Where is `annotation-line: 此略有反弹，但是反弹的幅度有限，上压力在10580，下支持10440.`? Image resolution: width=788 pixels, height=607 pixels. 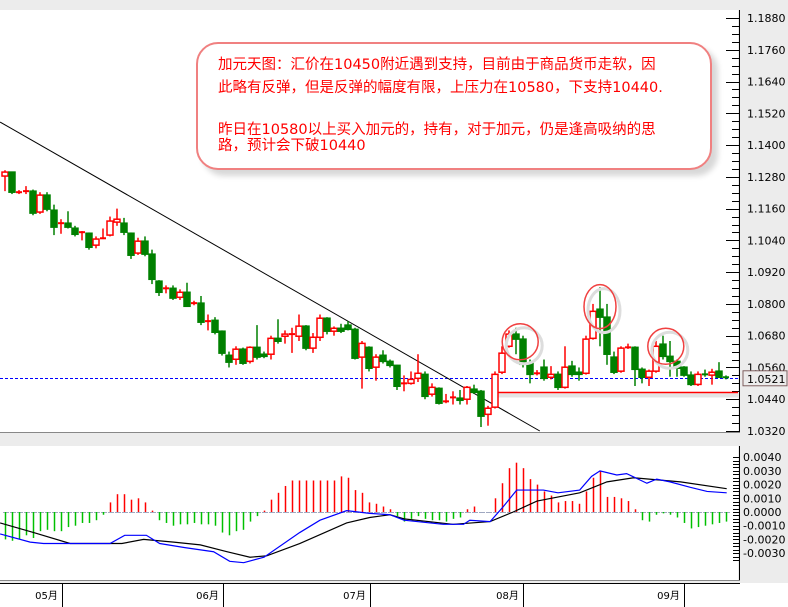 annotation-line: 此略有反弹，但是反弹的幅度有限，上压力在10580，下支持10440. is located at coordinates (440, 88).